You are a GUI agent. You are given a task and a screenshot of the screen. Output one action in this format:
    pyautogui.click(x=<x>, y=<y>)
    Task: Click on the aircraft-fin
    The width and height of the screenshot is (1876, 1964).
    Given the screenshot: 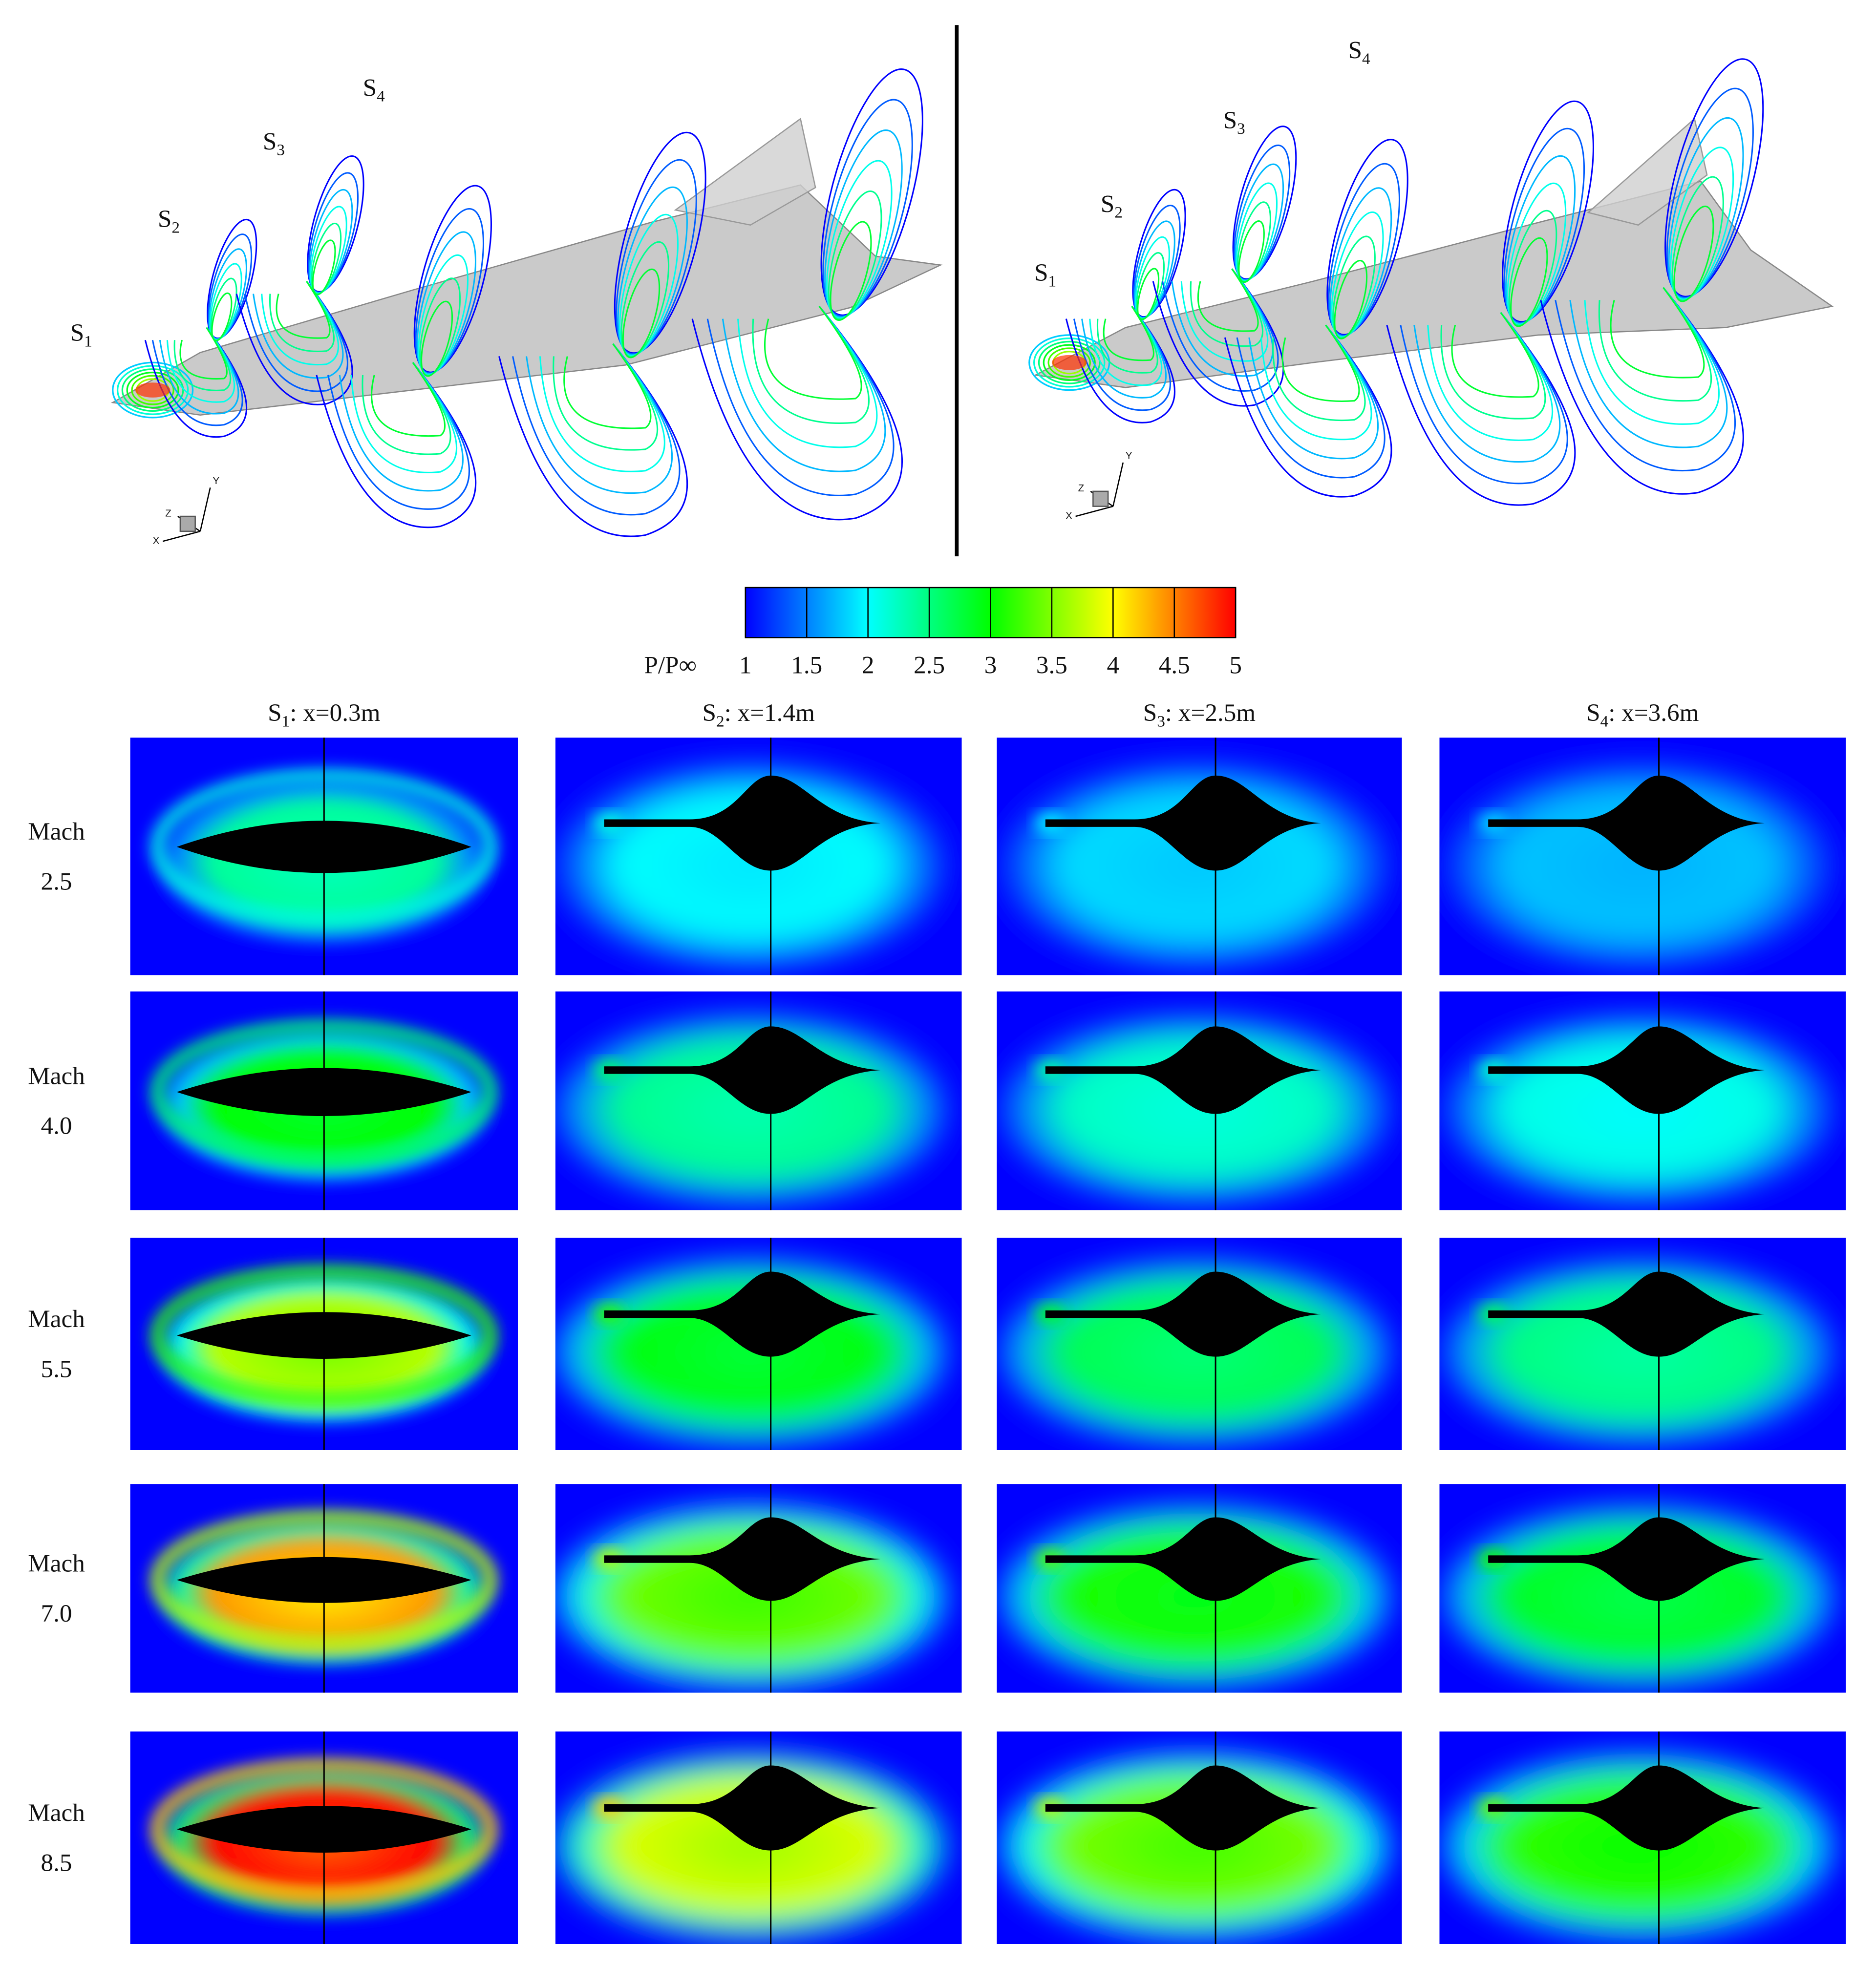 What is the action you would take?
    pyautogui.click(x=745, y=171)
    